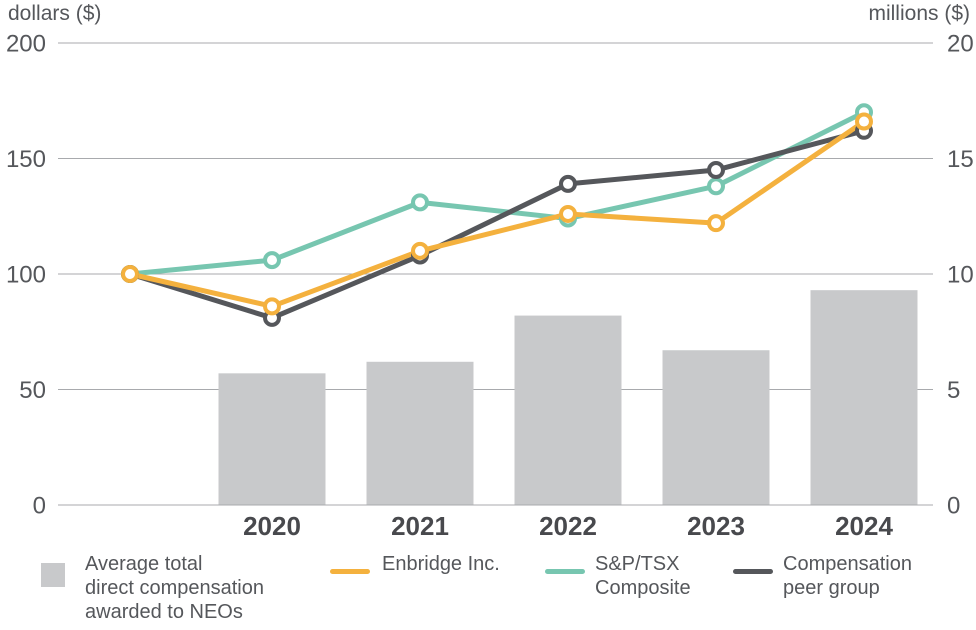  What do you see at coordinates (716, 427) in the screenshot?
I see `bar-2023` at bounding box center [716, 427].